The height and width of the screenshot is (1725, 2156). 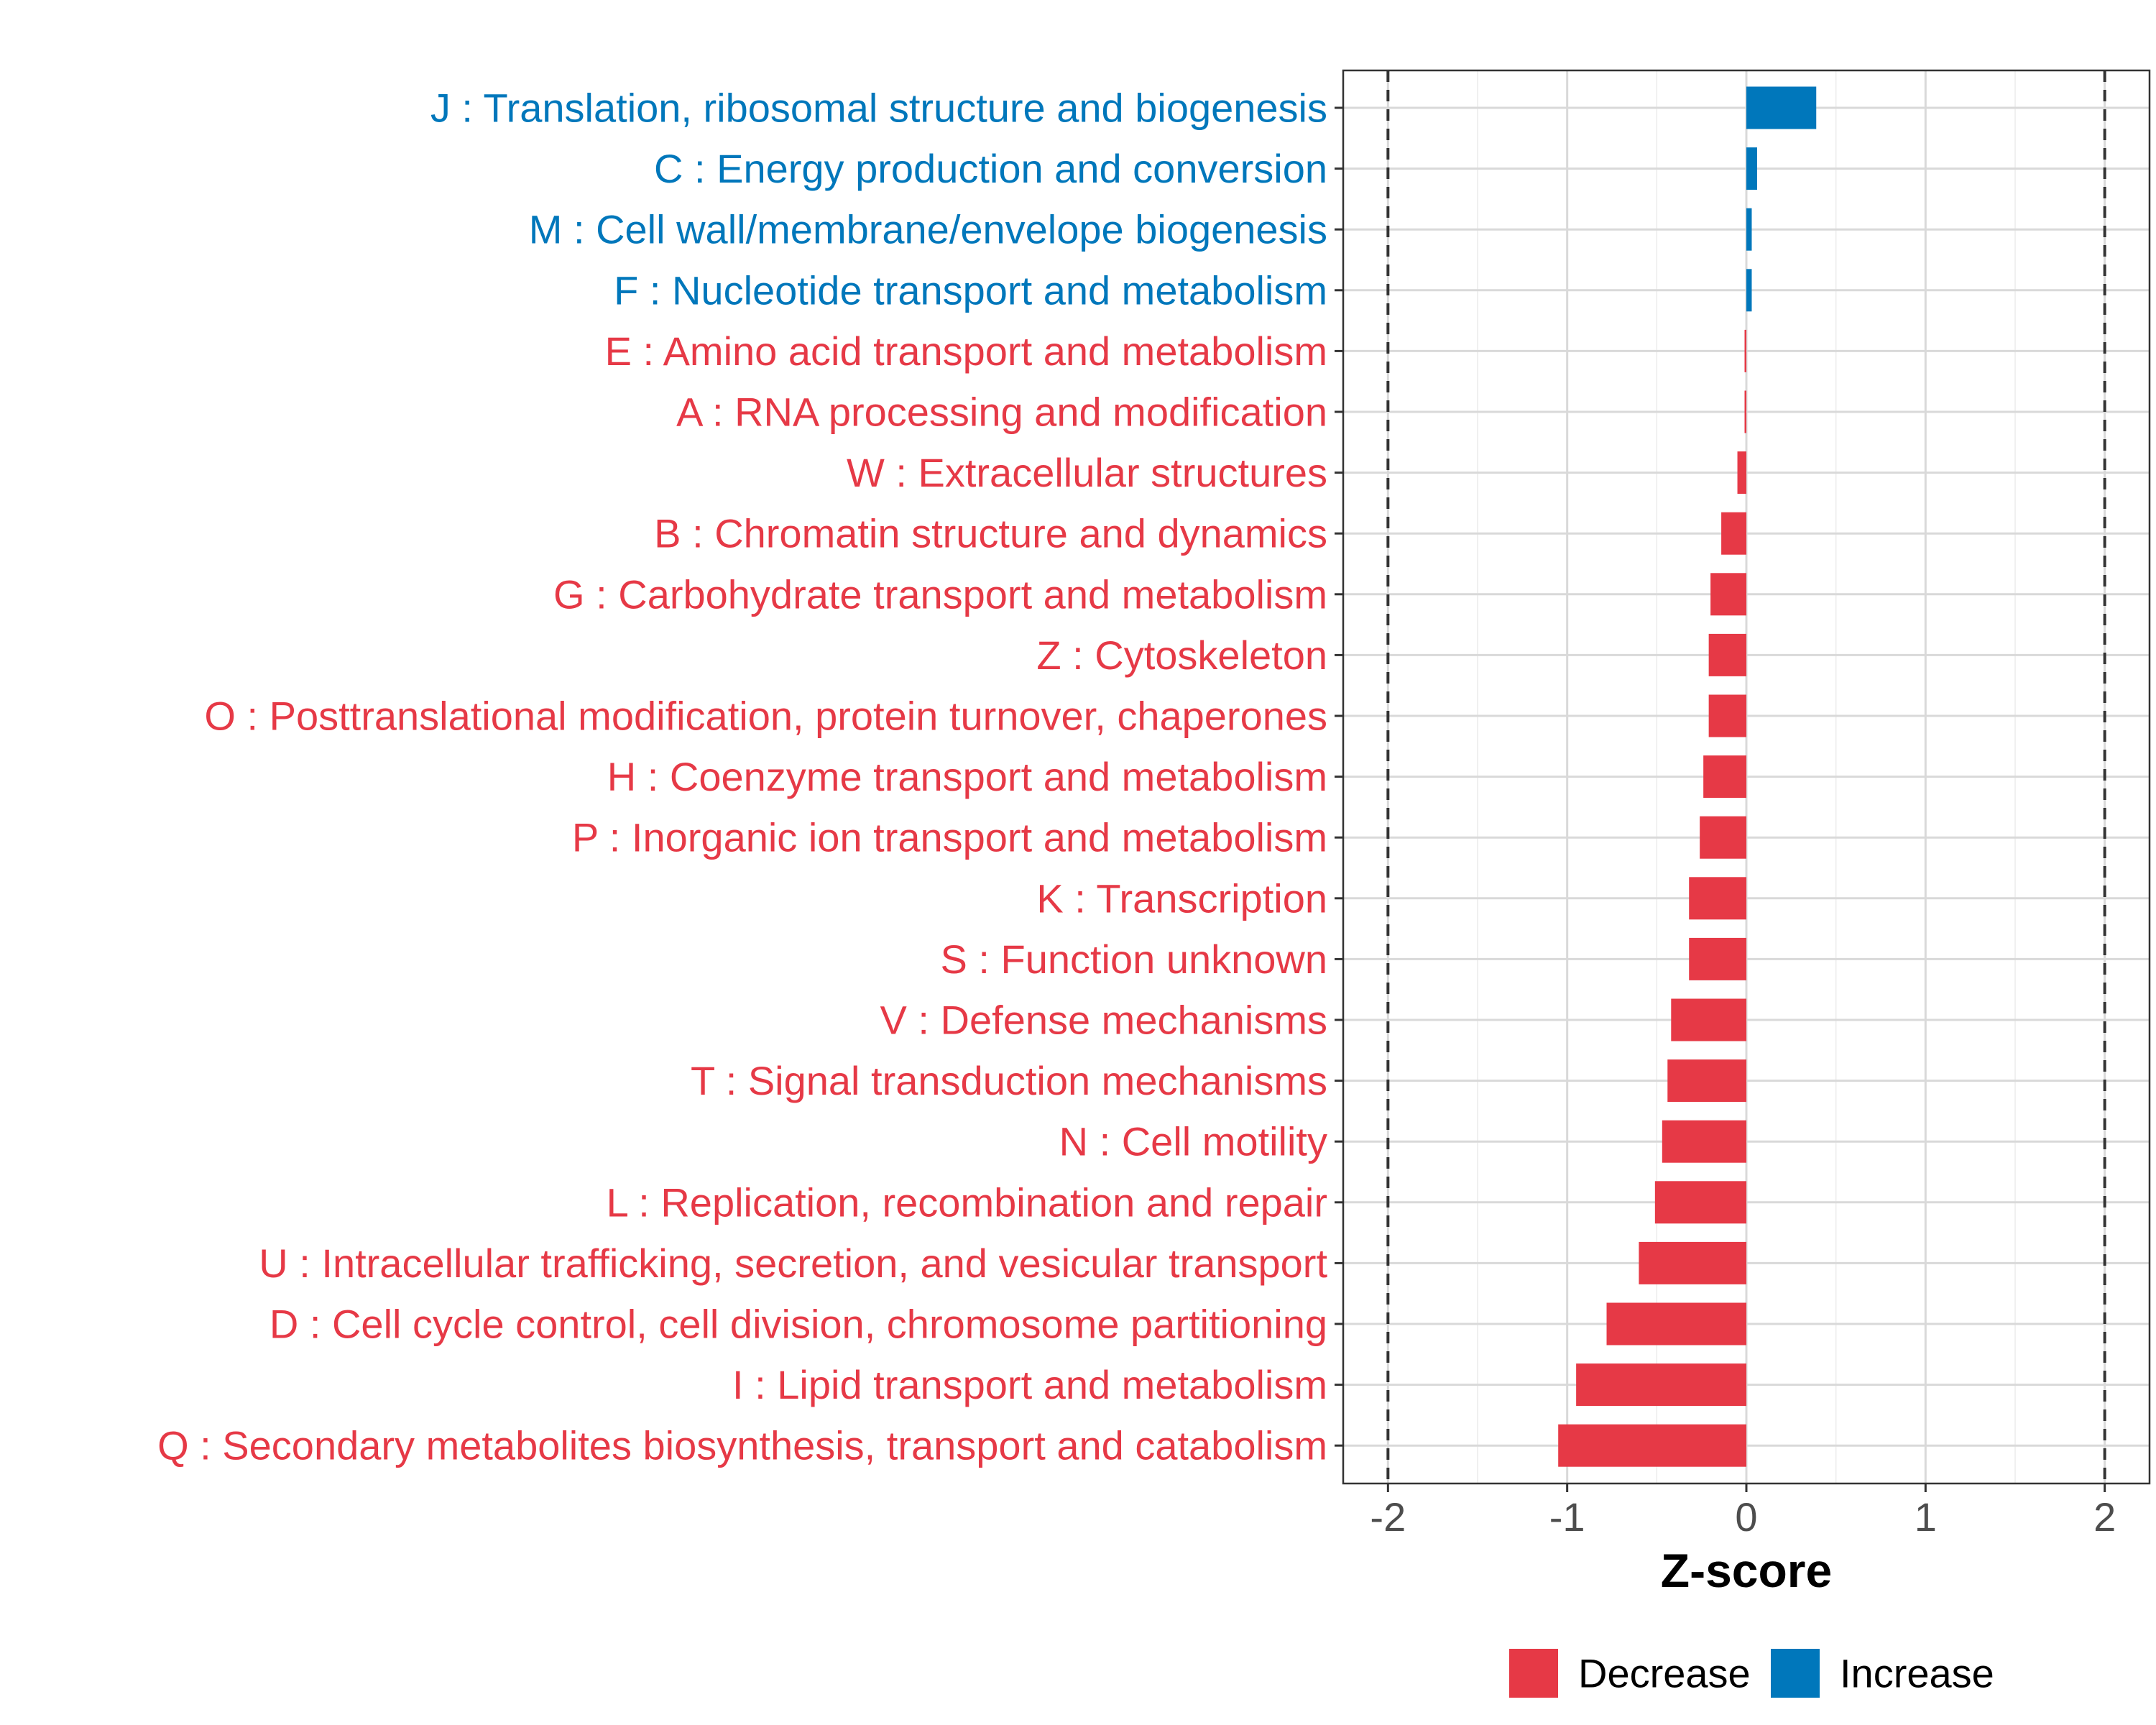 I want to click on legend-label-decrease: Decrease, so click(x=1665, y=1673).